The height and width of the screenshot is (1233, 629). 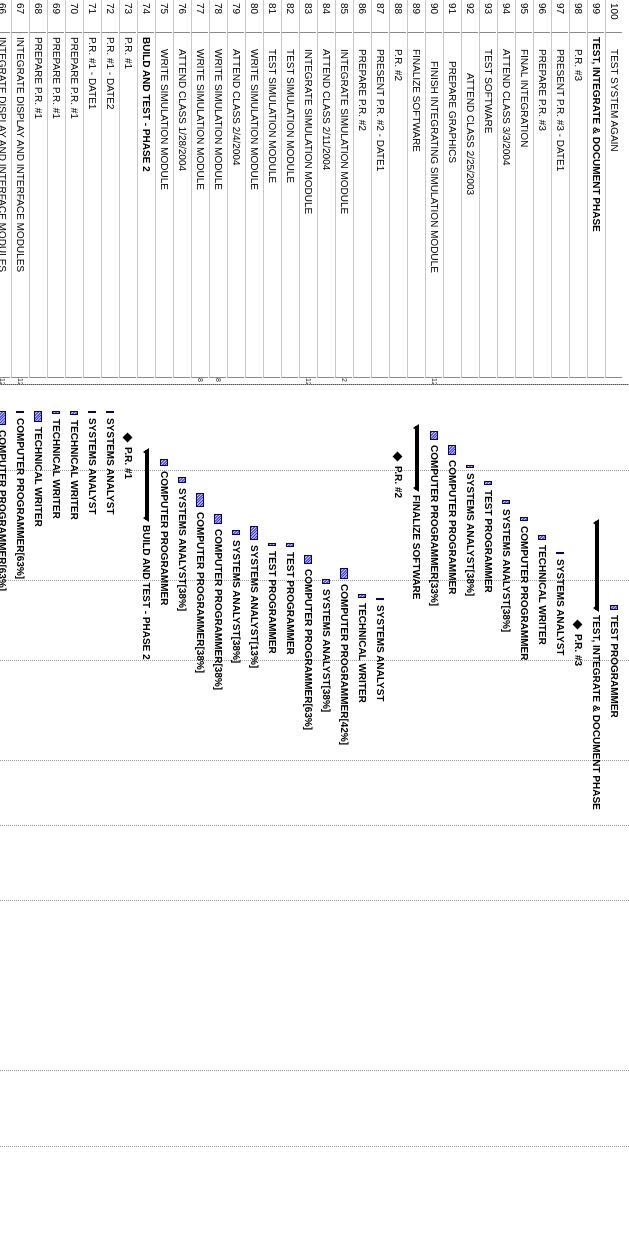 What do you see at coordinates (235, 205) in the screenshot?
I see `task-name-cell: ATTEND CLASS 2/4/2004` at bounding box center [235, 205].